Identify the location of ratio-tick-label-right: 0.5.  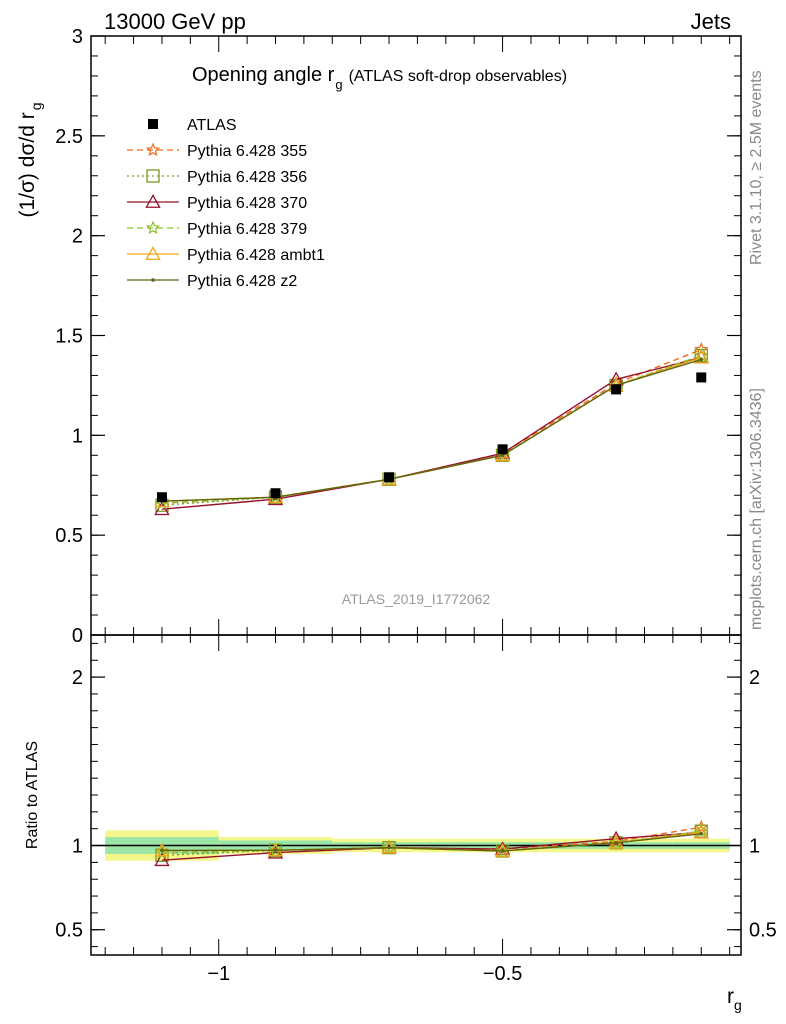
(763, 931).